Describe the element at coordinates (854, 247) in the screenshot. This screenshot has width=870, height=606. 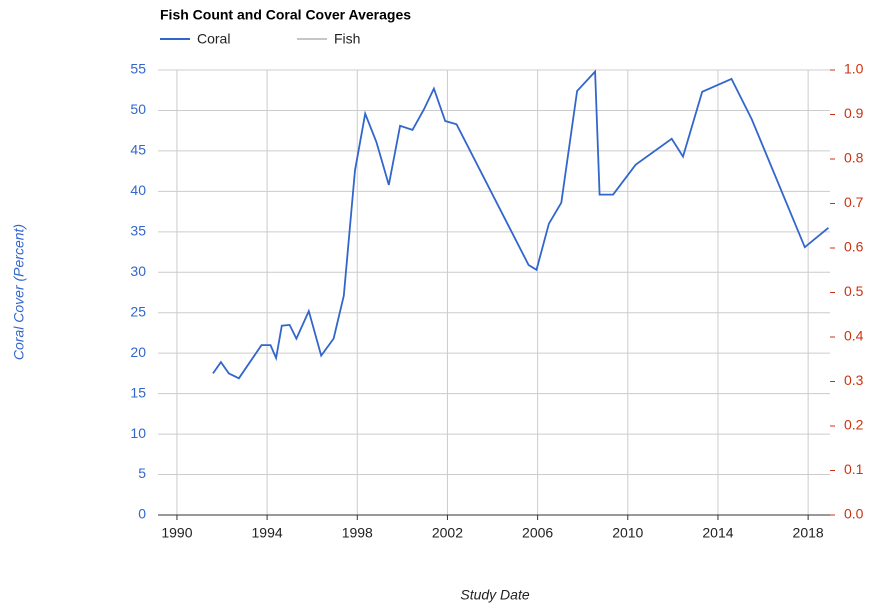
I see `y2-tick-label: 0.6` at that location.